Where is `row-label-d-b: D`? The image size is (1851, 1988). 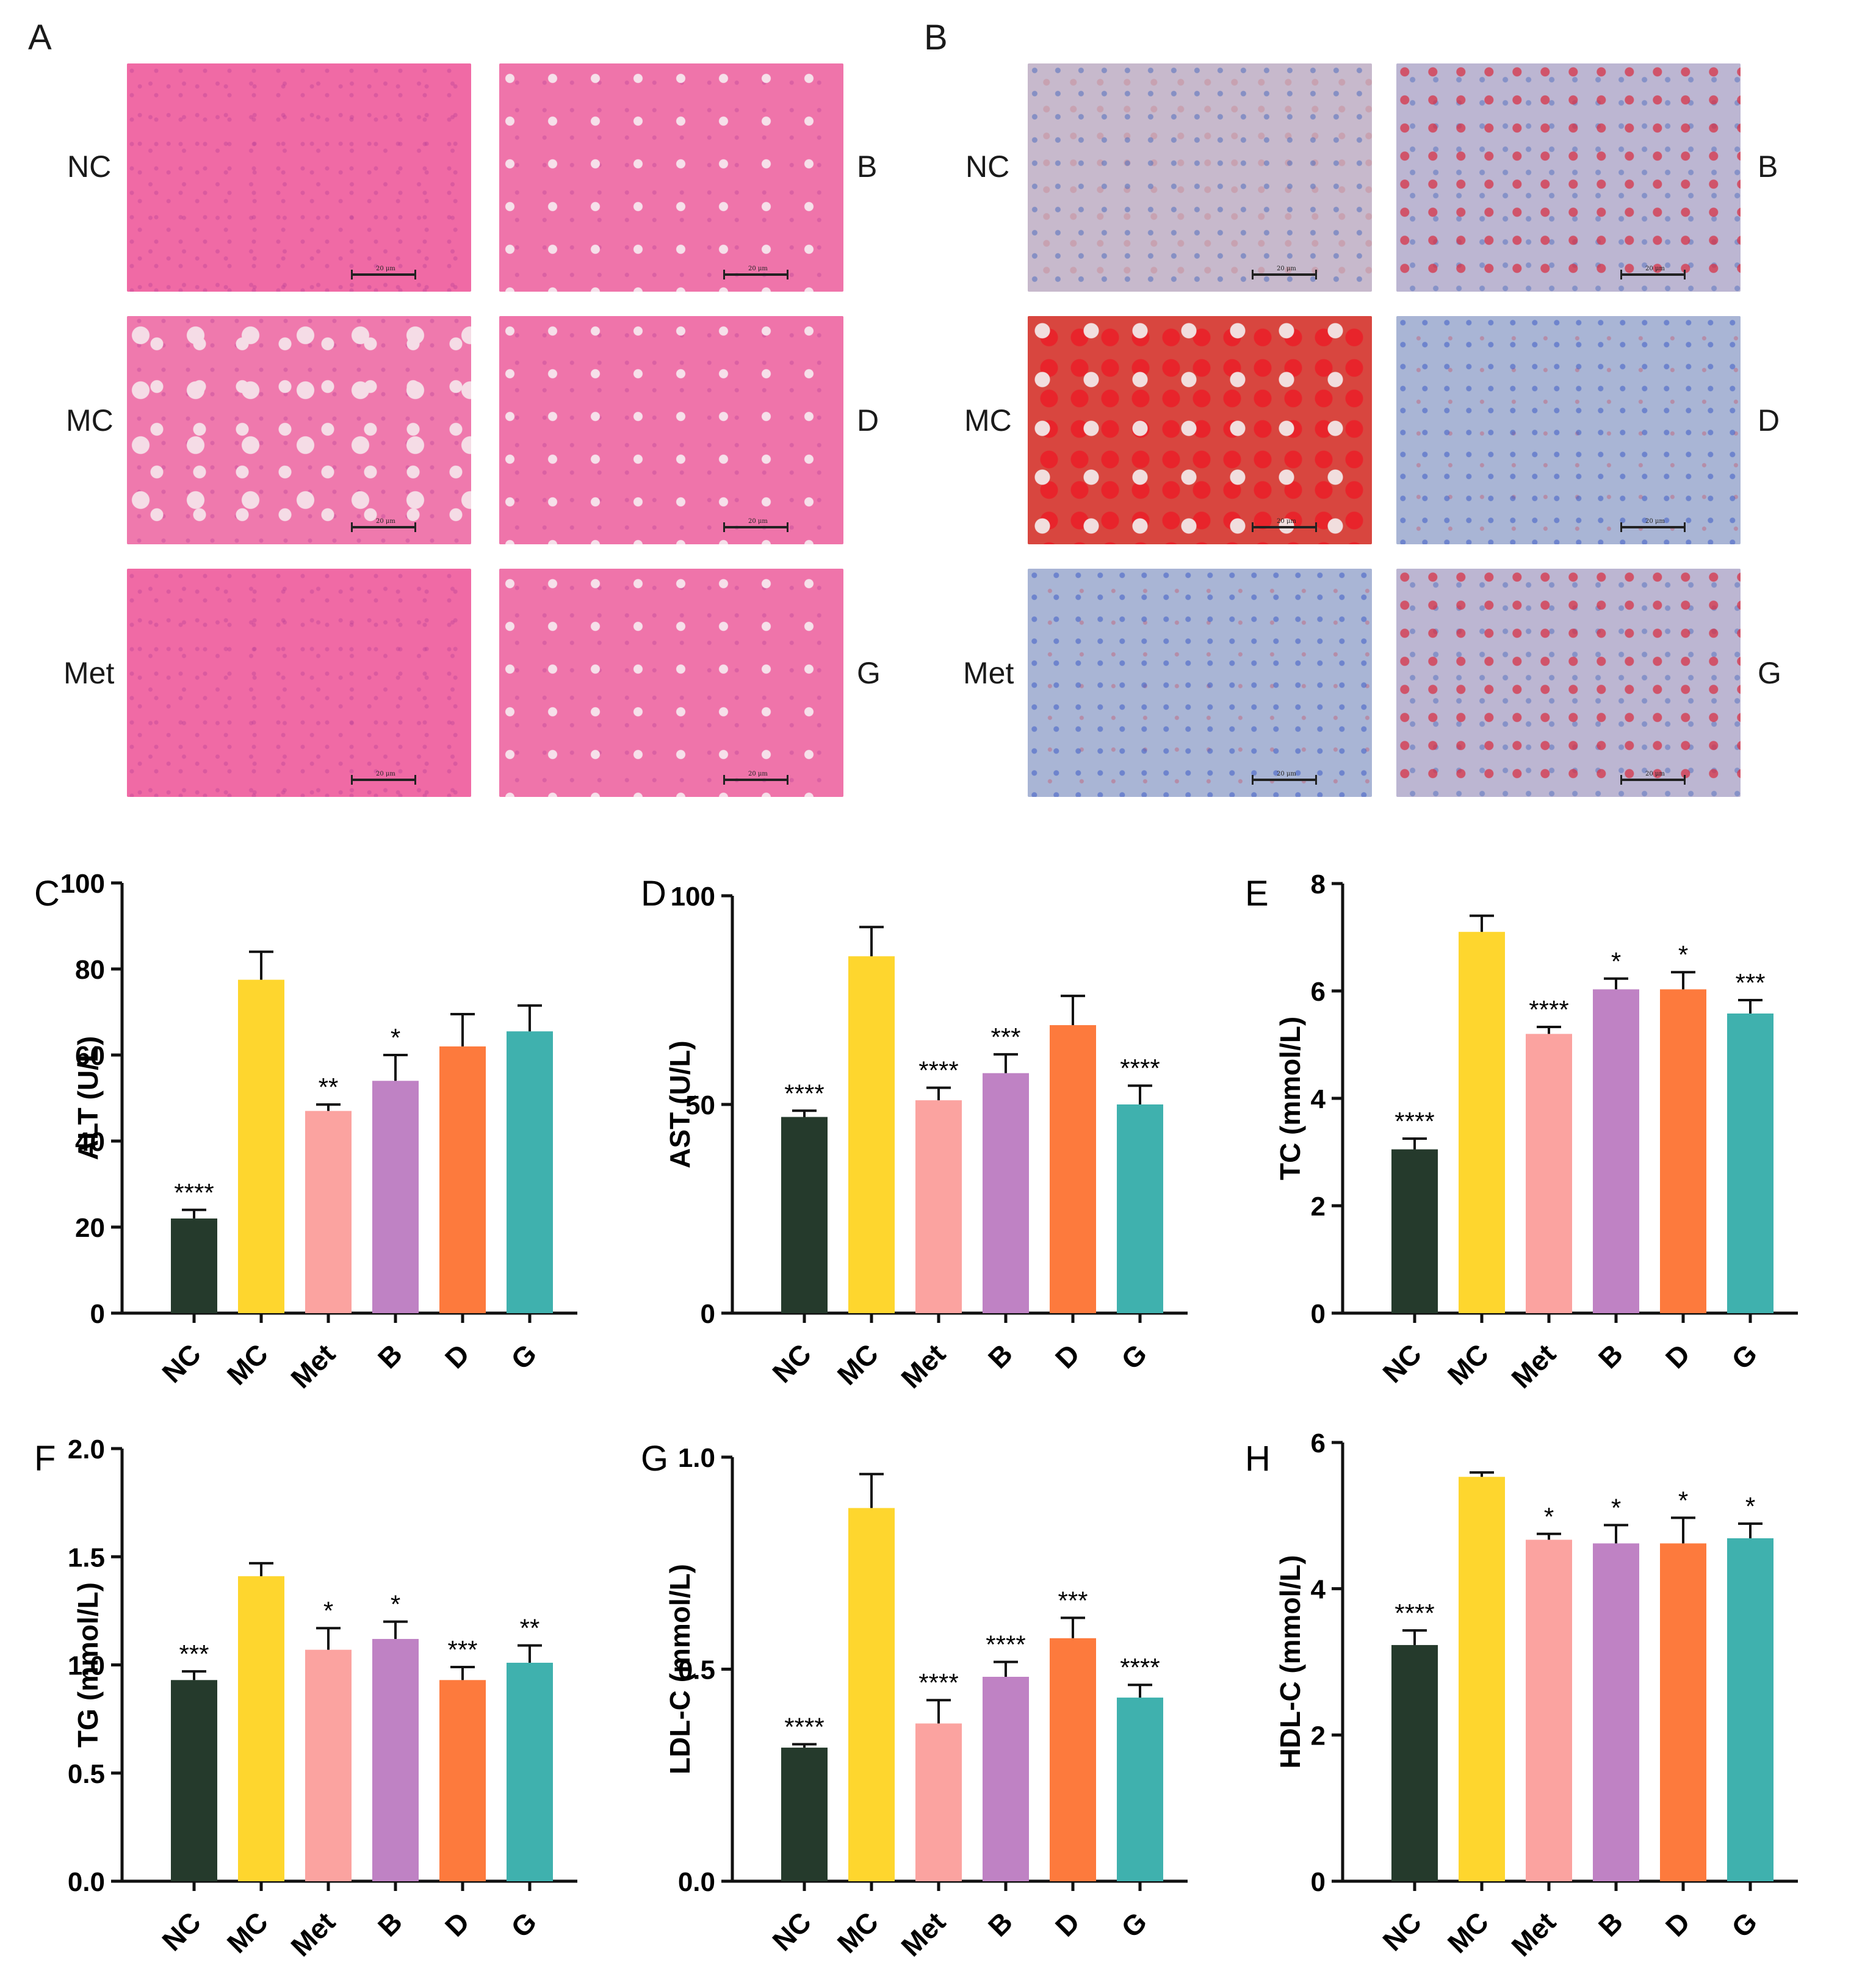
row-label-d-b: D is located at coordinates (1769, 420).